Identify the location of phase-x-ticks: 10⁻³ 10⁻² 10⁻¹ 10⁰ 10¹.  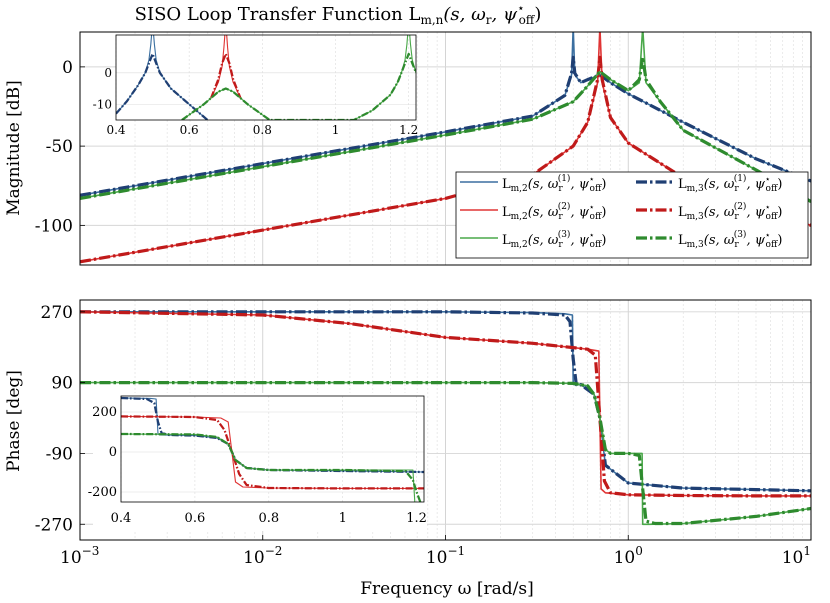
(436, 551).